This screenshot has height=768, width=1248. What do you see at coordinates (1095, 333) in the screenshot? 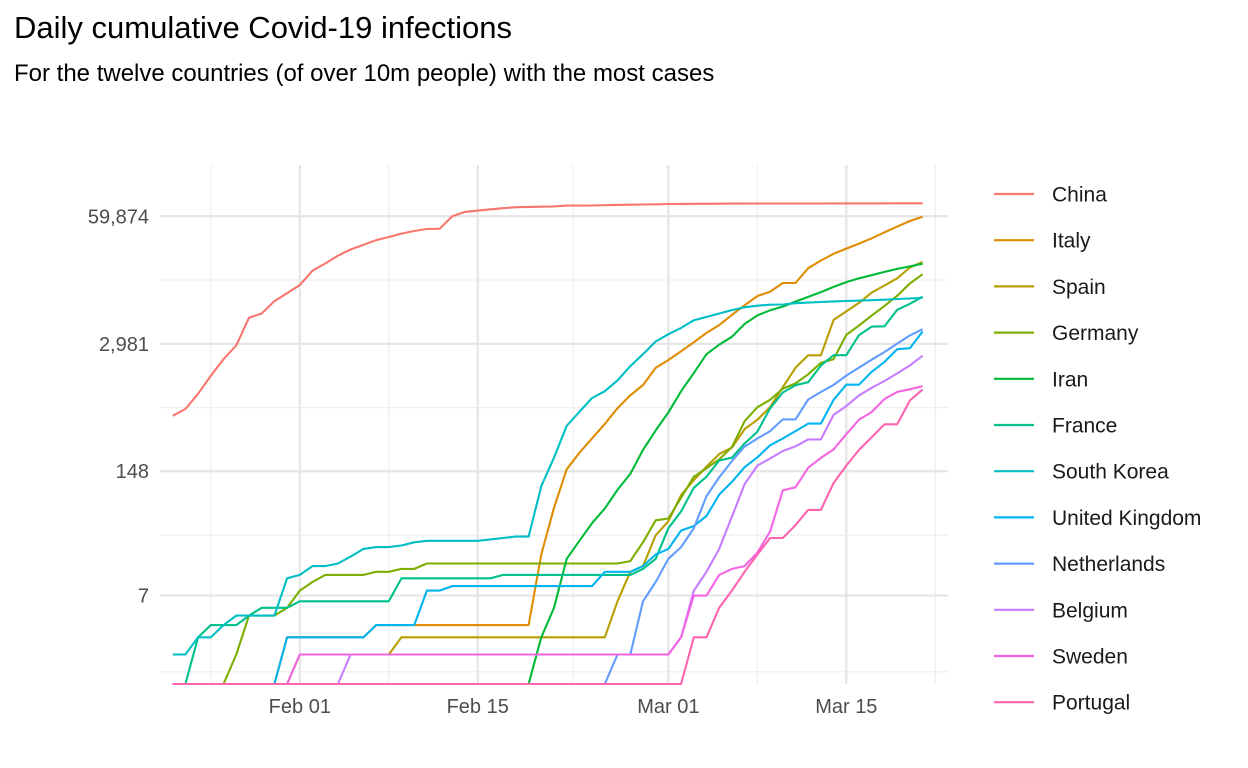
I see `legend-label: Germany` at bounding box center [1095, 333].